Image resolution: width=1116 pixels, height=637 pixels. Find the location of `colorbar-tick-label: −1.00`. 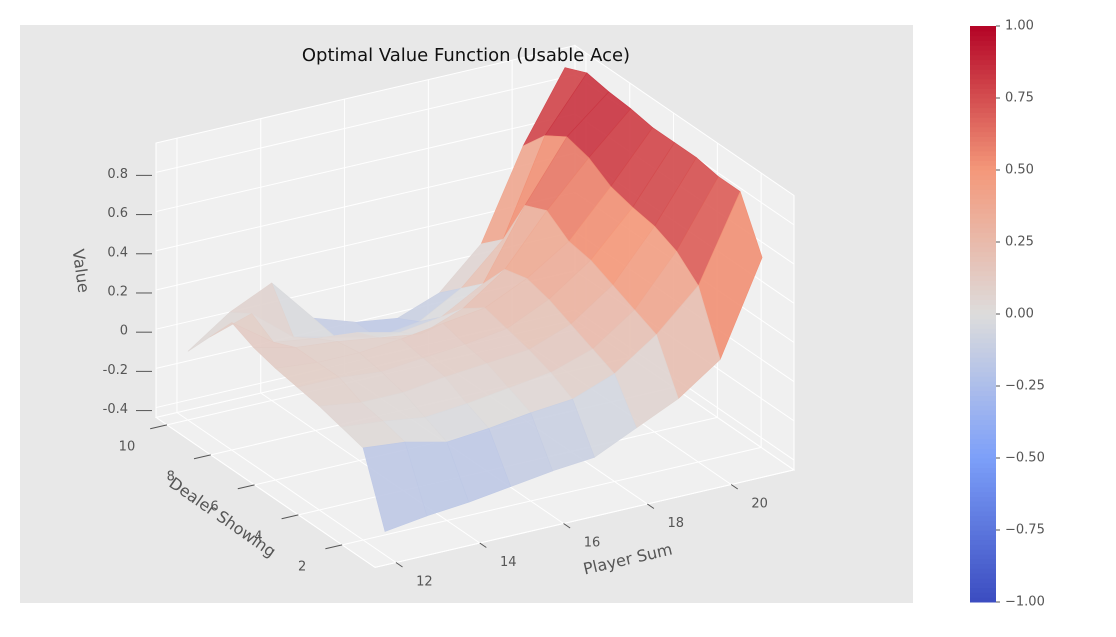

colorbar-tick-label: −1.00 is located at coordinates (1025, 602).